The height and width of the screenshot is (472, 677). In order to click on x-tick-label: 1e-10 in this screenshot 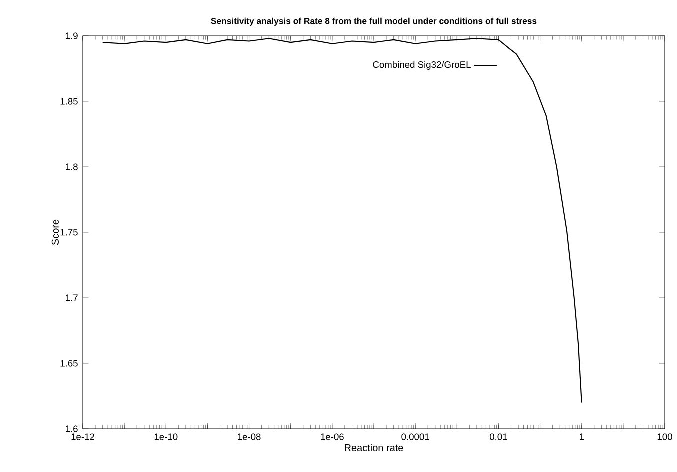, I will do `click(166, 437)`.